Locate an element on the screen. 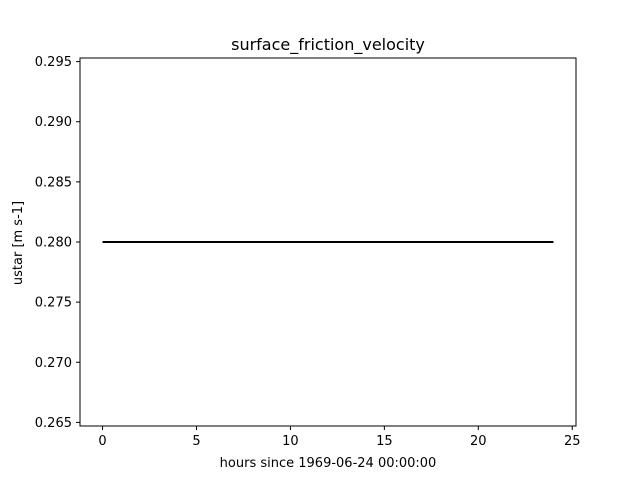 The height and width of the screenshot is (480, 640). y-tick-label: 0.280 is located at coordinates (53, 243).